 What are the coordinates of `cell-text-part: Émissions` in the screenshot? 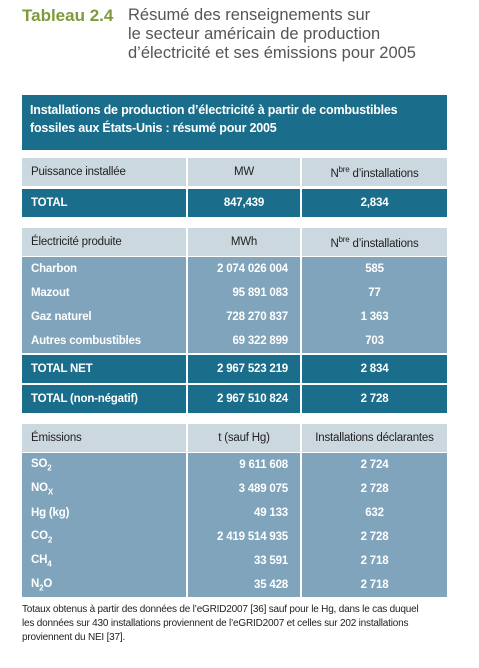 It's located at (56, 438).